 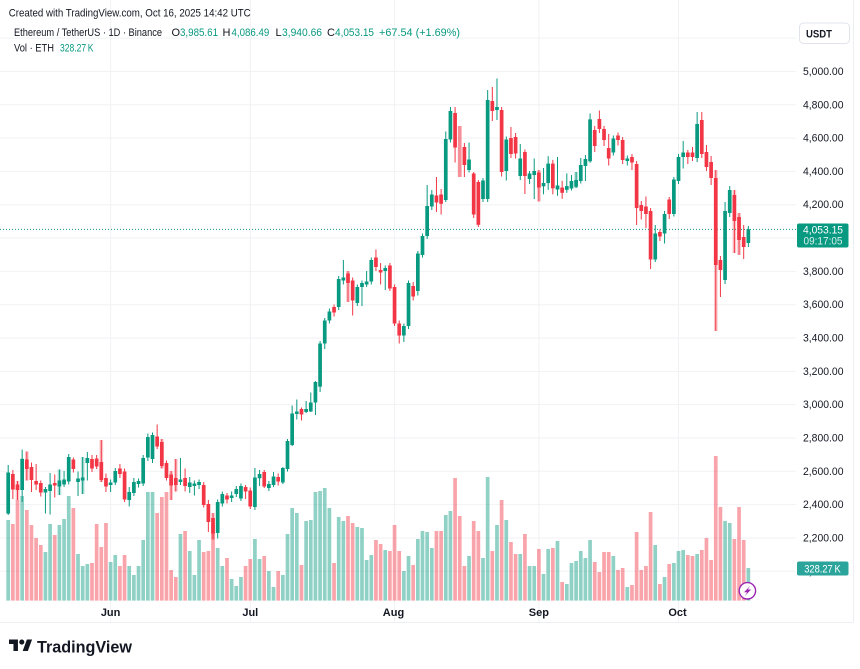 I want to click on svg-text: 4,800.00, so click(x=823, y=105).